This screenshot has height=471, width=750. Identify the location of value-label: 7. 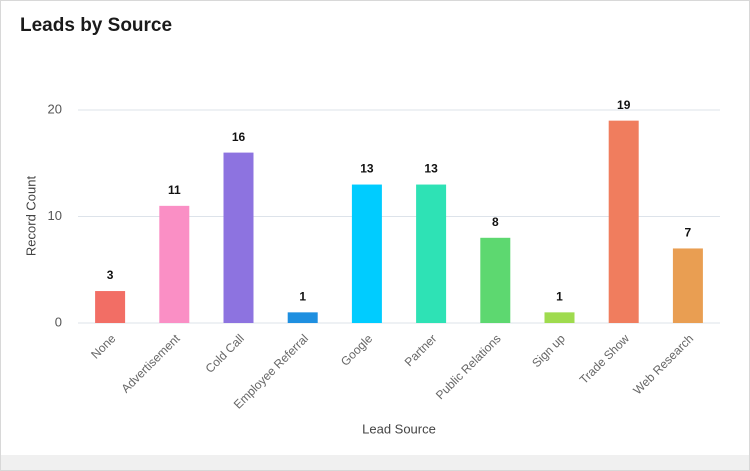
(688, 233).